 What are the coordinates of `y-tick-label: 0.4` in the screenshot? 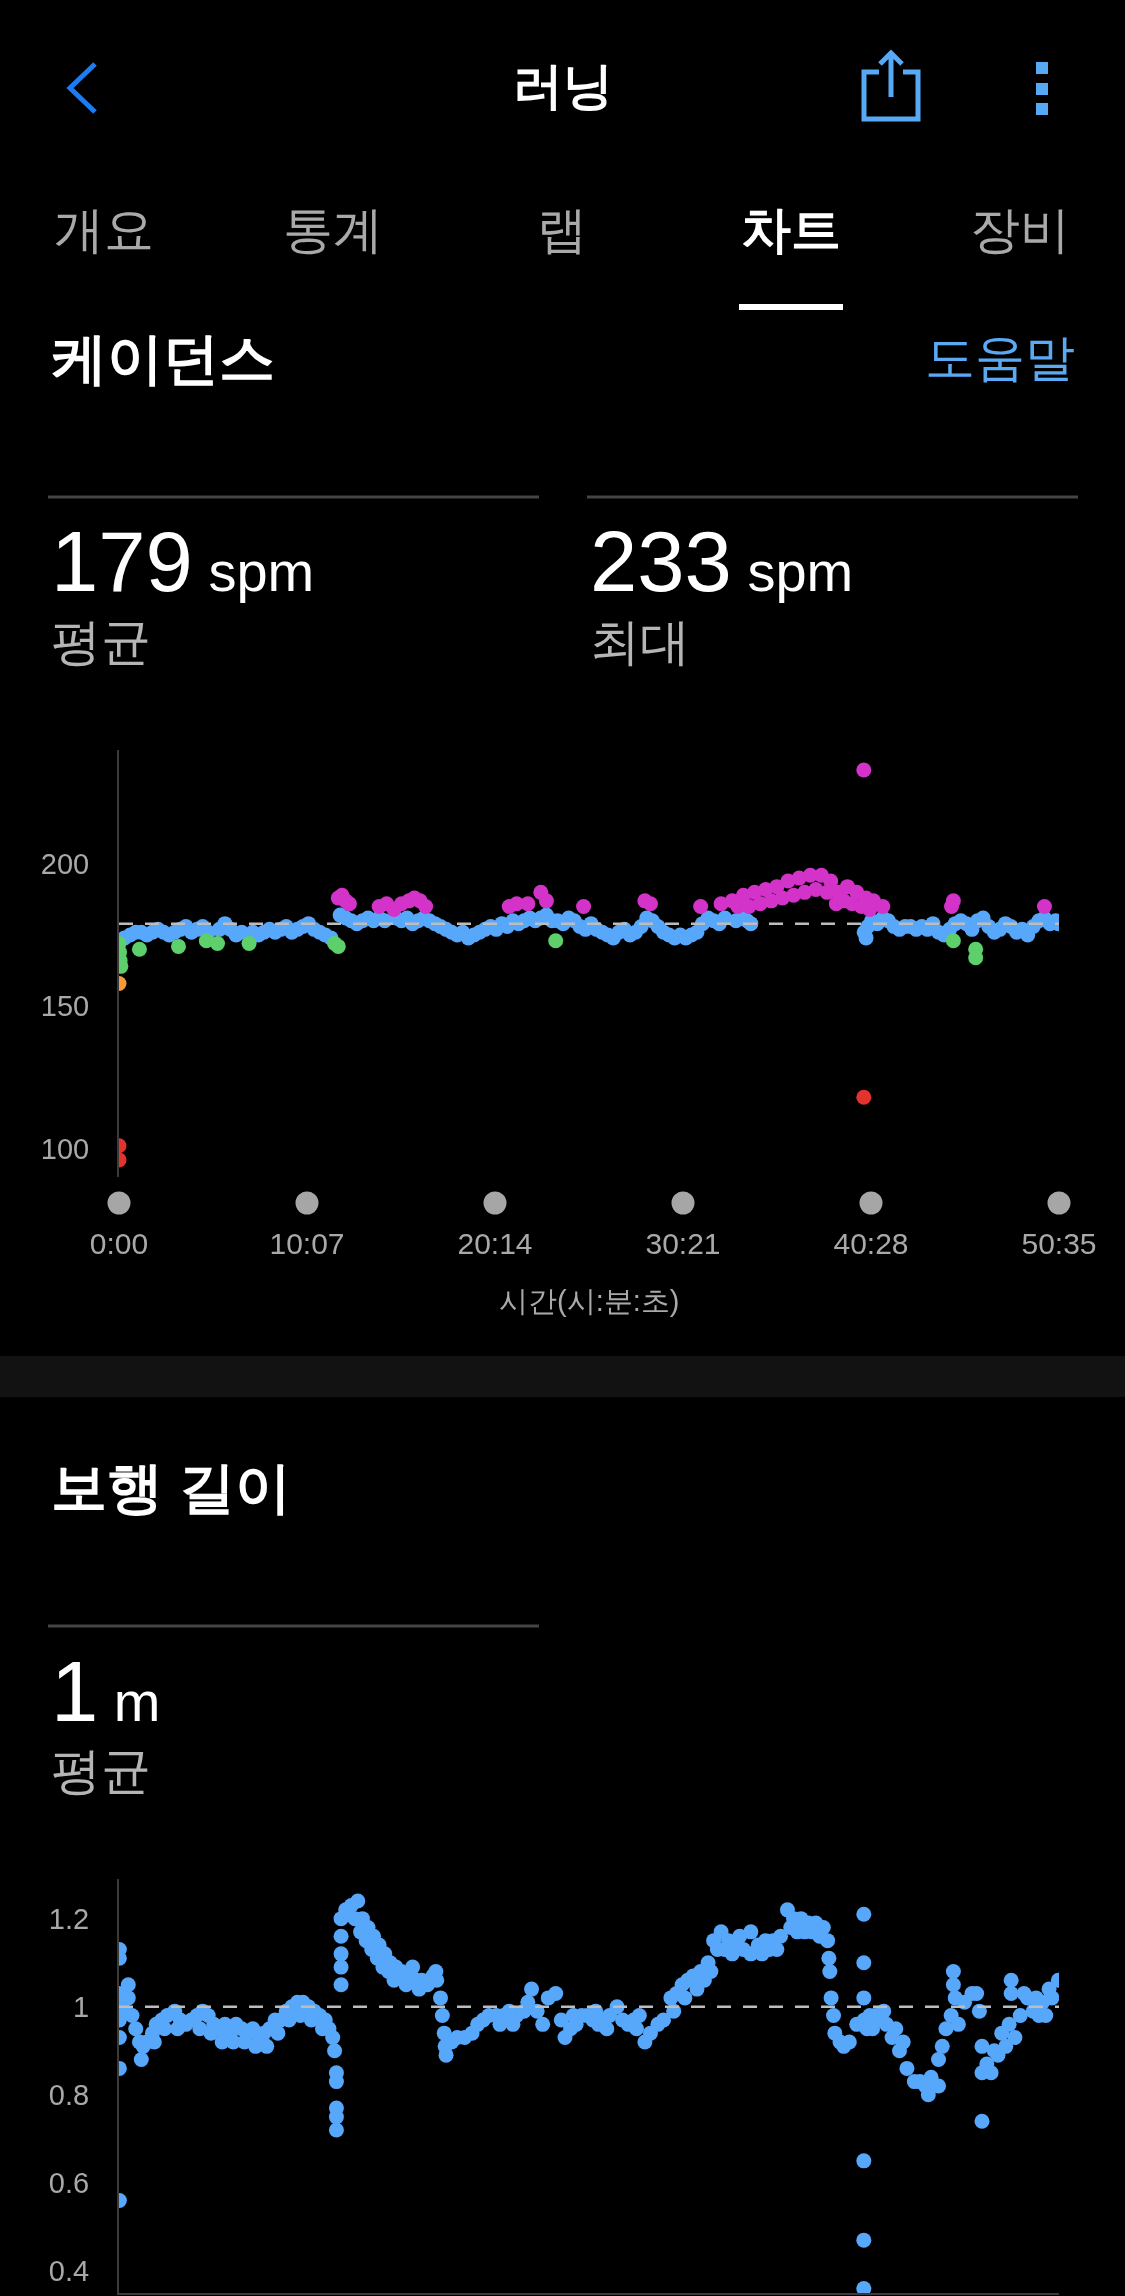 It's located at (69, 2271).